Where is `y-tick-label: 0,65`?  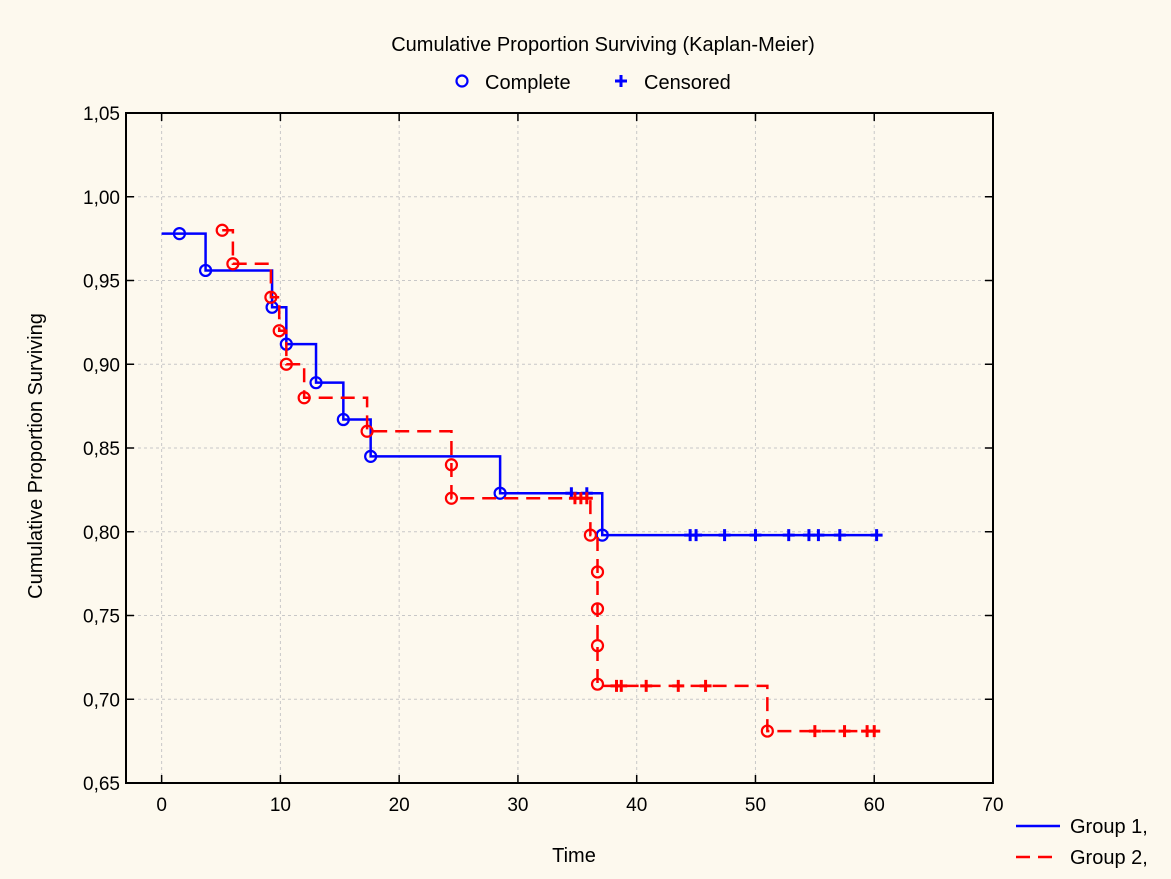
y-tick-label: 0,65 is located at coordinates (101, 784).